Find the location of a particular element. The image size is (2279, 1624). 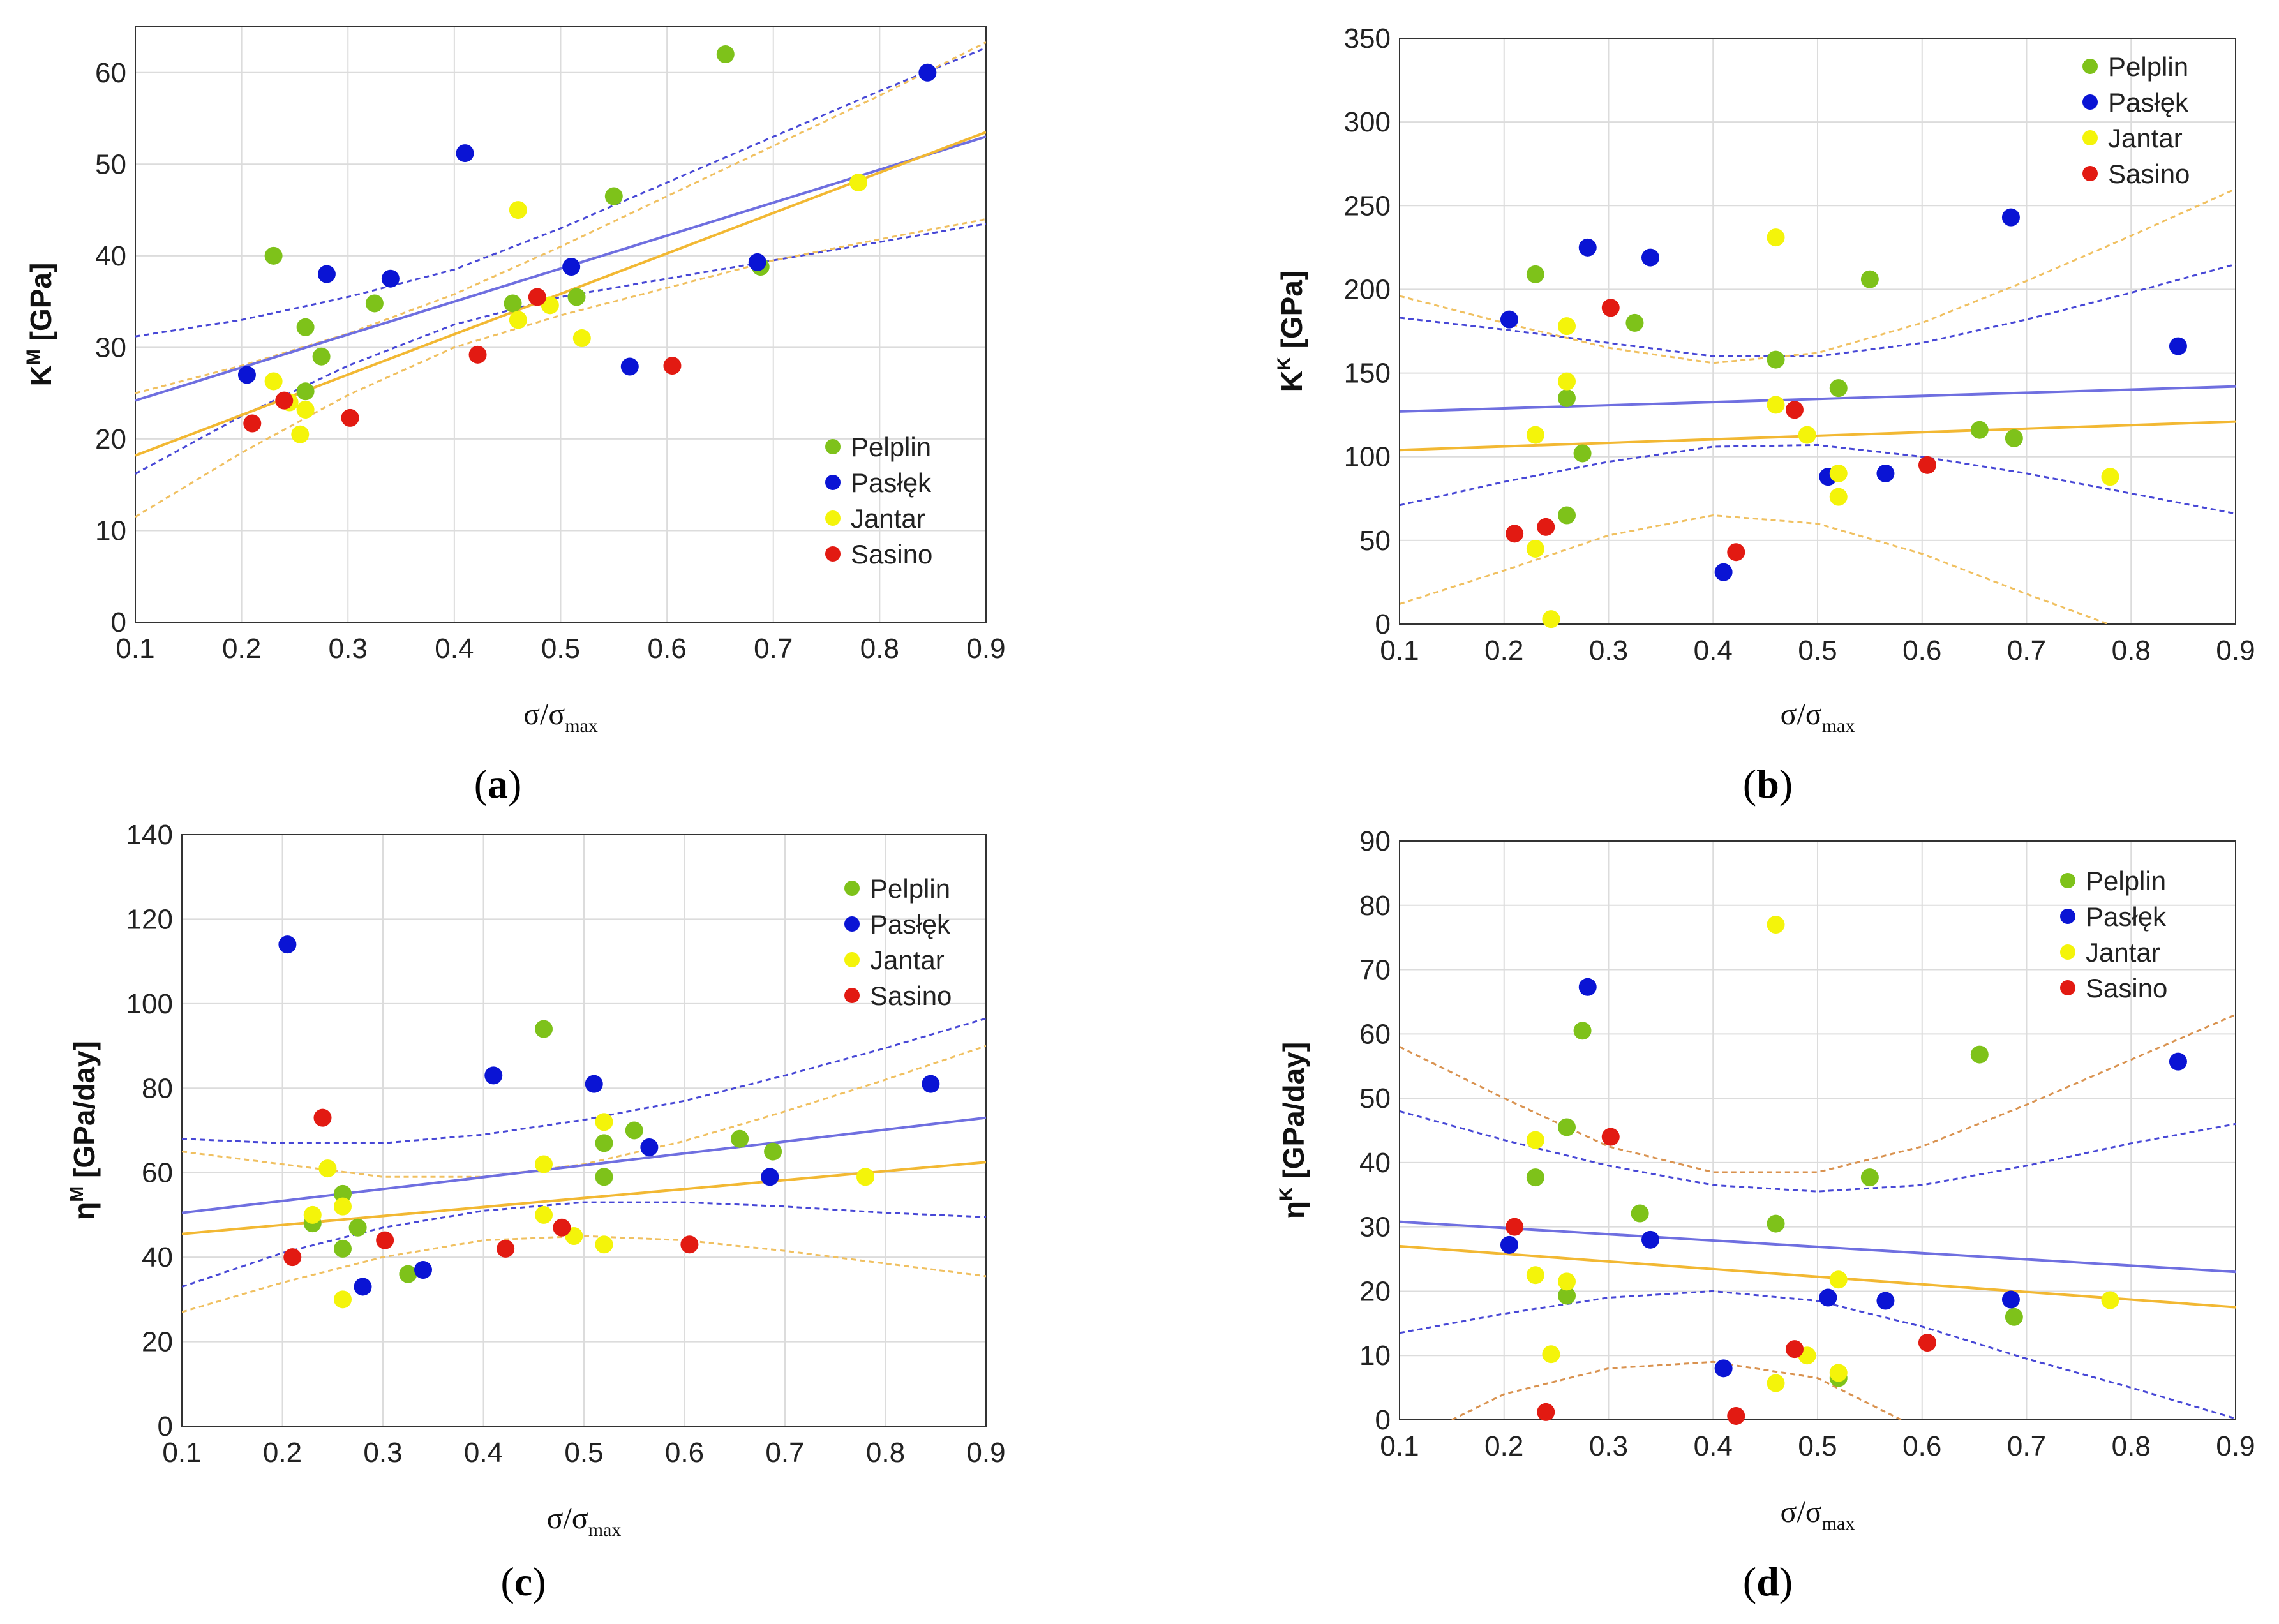

y-tick-label: 60 is located at coordinates (1375, 1034).